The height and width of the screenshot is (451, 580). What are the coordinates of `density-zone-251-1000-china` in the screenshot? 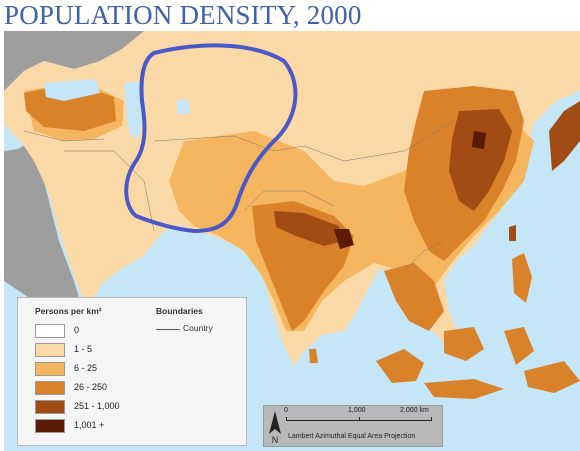 It's located at (480, 160).